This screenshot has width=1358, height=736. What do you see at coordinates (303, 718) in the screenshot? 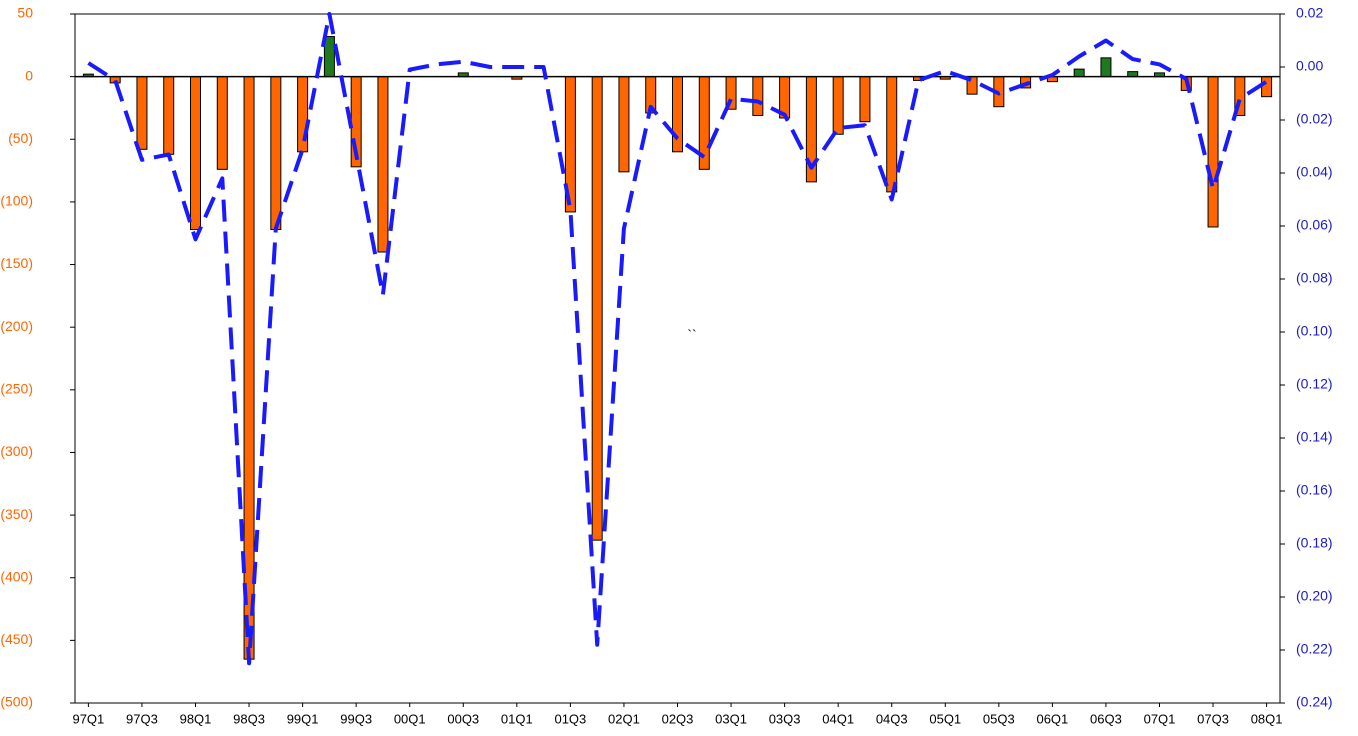
I see `x-tick-label: 99Q1` at bounding box center [303, 718].